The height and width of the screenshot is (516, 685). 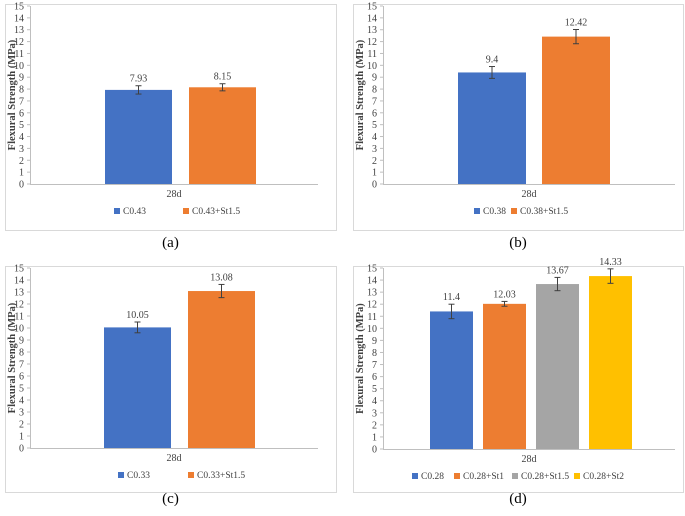 I want to click on panel-label: (c), so click(x=170, y=499).